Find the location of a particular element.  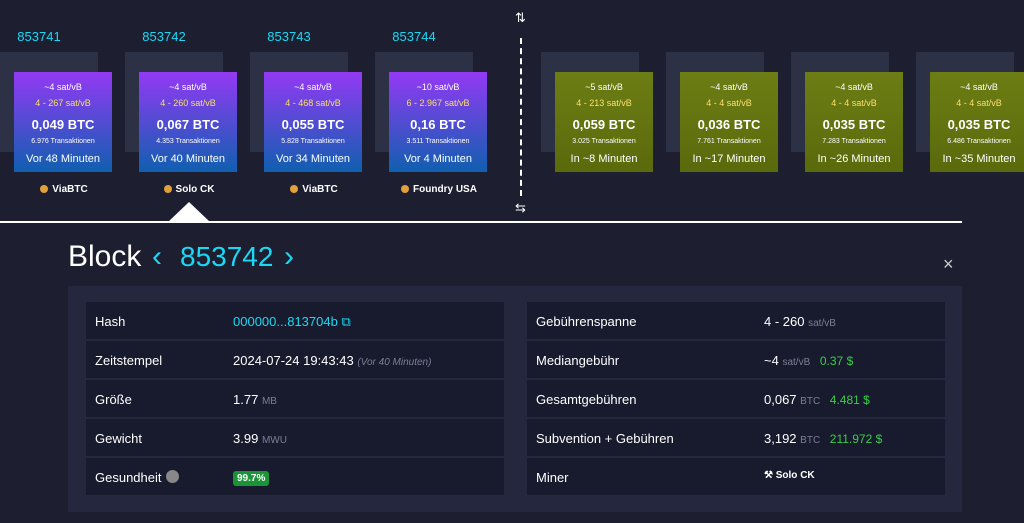

note: (Vor 40 Minuten) is located at coordinates (394, 362).